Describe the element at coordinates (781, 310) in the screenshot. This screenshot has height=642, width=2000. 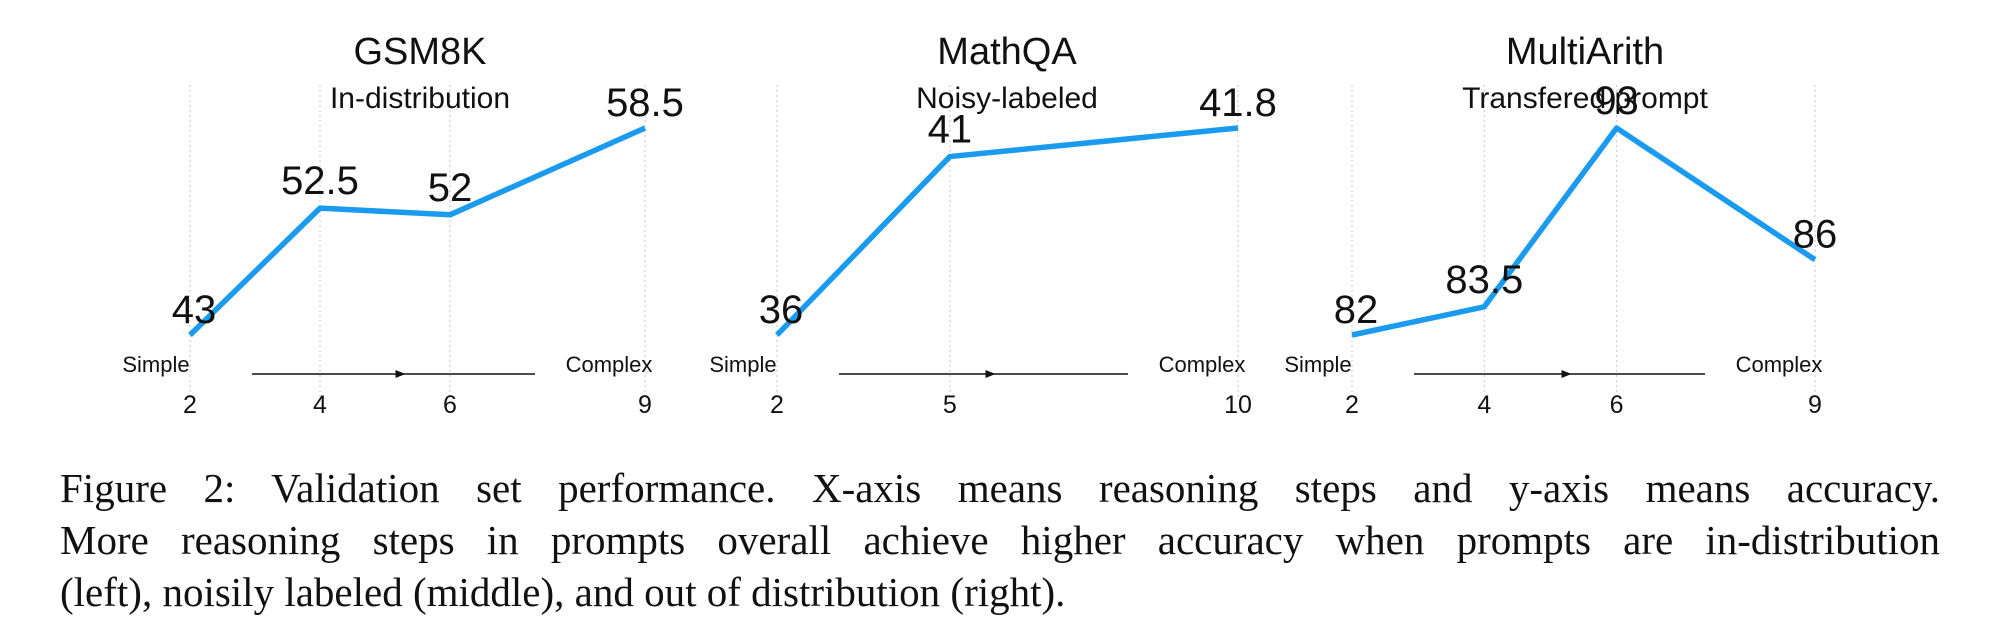
I see `data-label: 36` at that location.